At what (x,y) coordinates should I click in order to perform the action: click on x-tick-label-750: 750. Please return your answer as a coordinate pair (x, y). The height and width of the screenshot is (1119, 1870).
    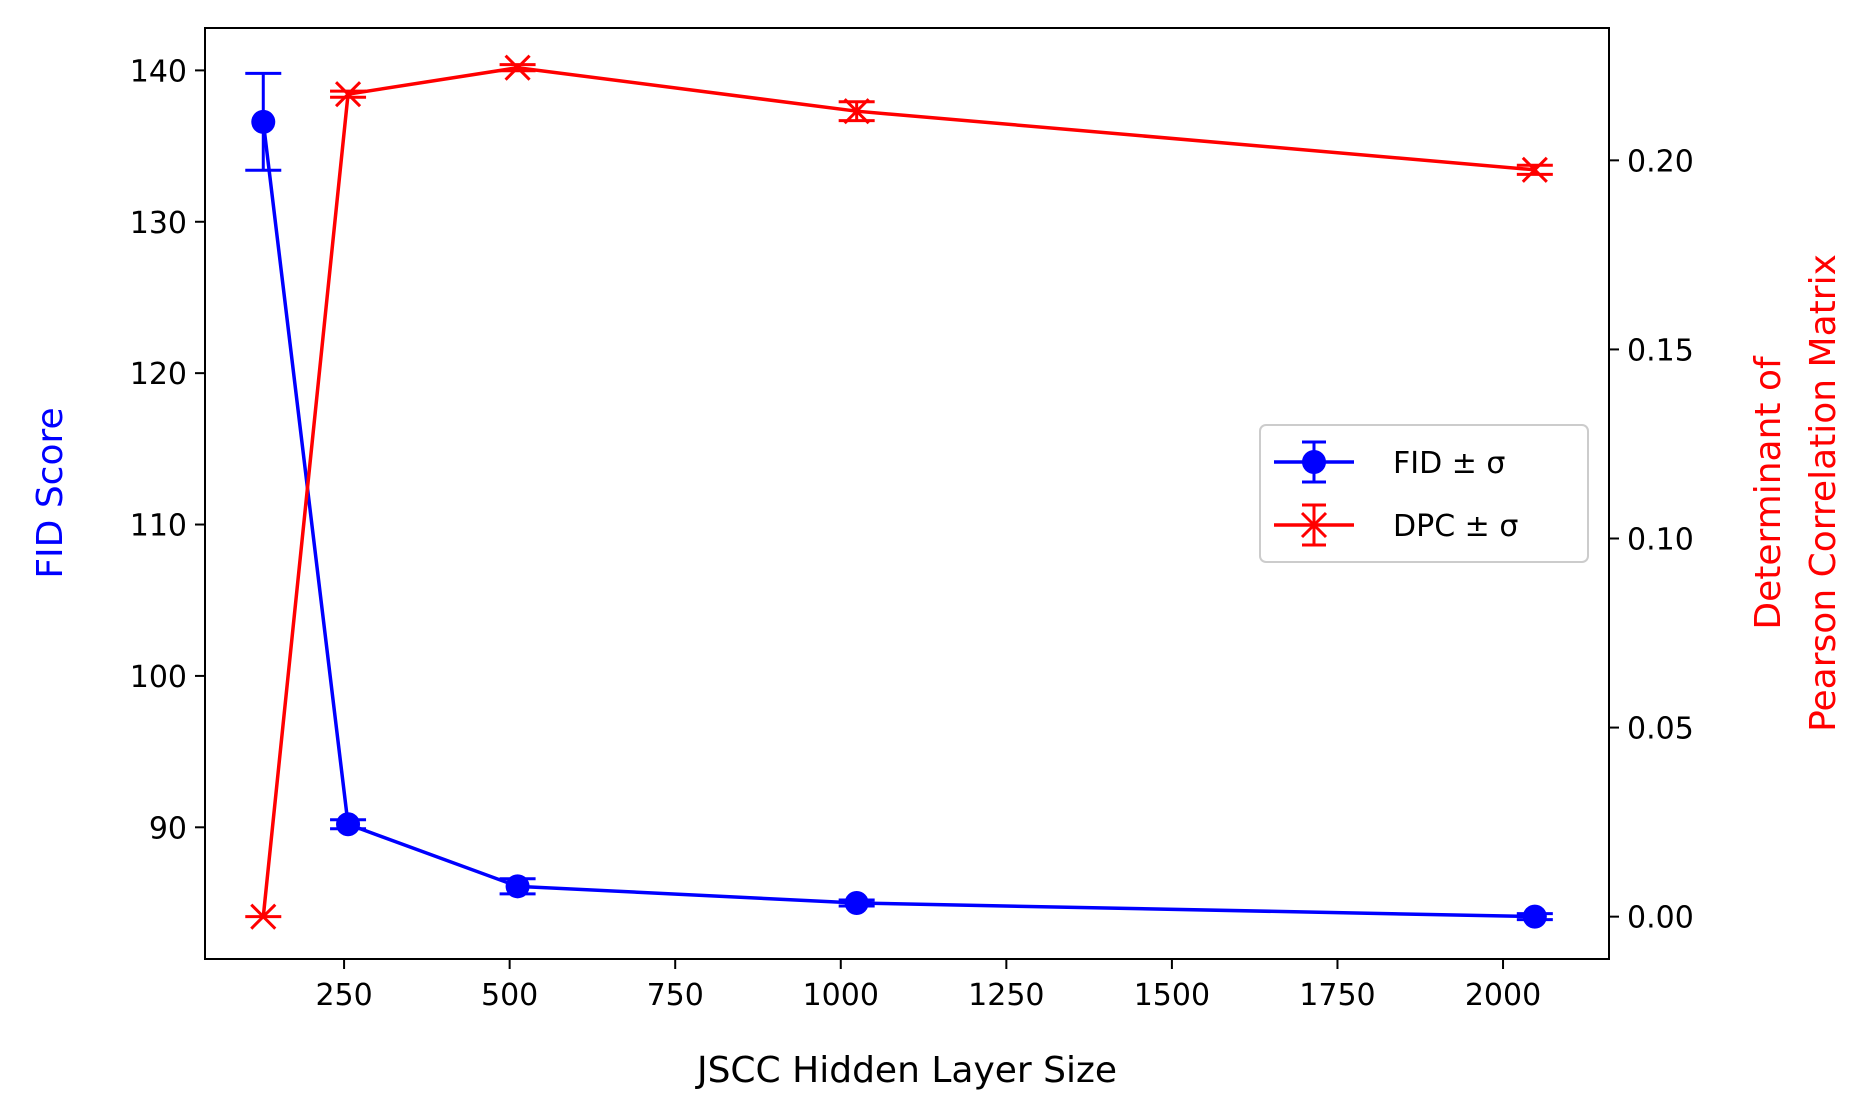
    Looking at the image, I should click on (675, 995).